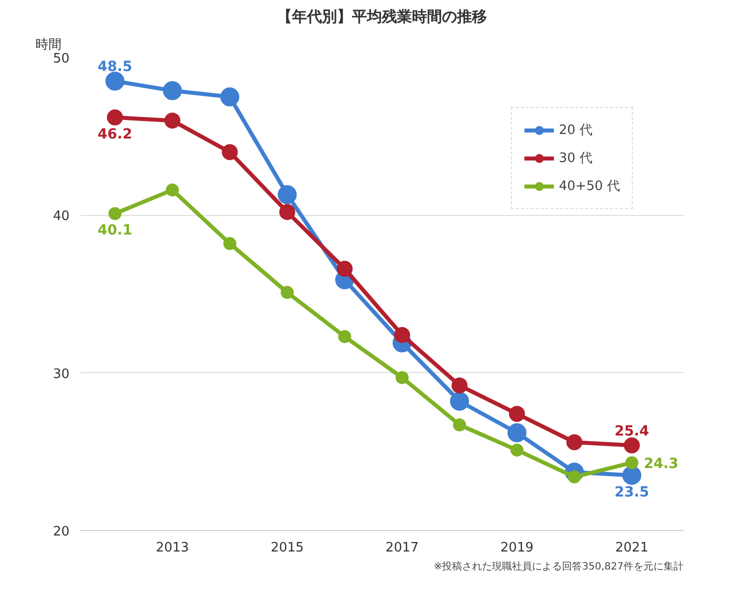 The height and width of the screenshot is (600, 733). What do you see at coordinates (632, 492) in the screenshot?
I see `data-label: 23.5` at bounding box center [632, 492].